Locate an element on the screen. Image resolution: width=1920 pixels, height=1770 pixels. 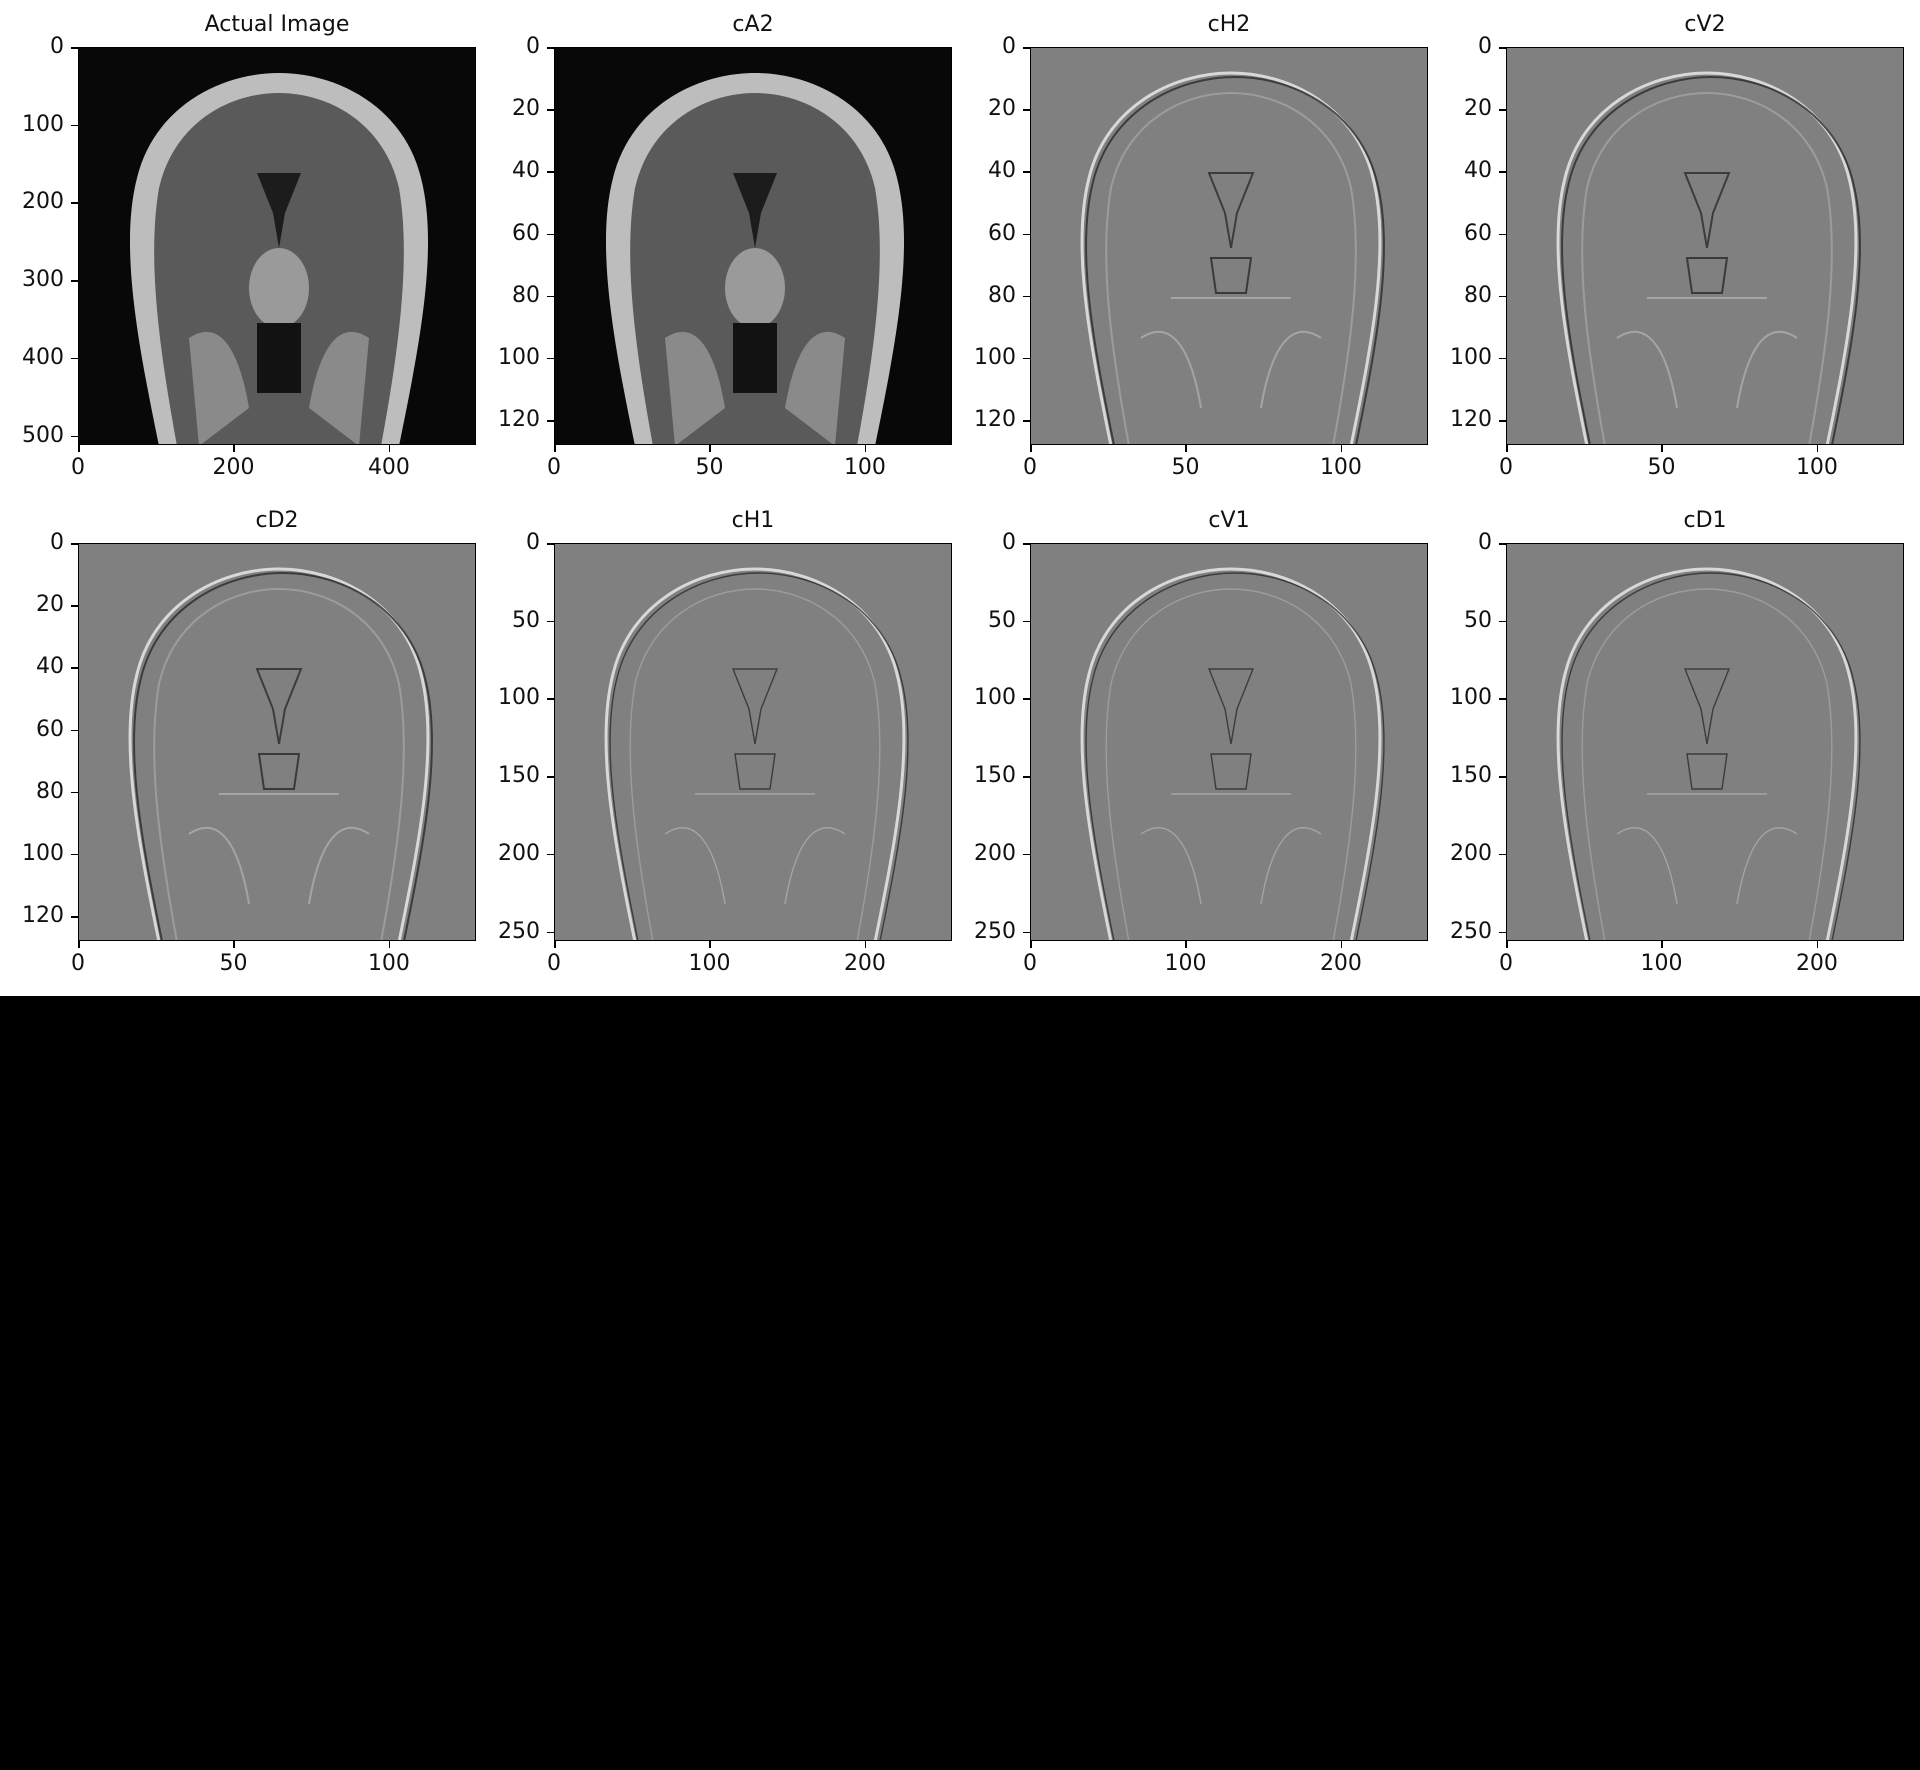
subplot-title: cD2 is located at coordinates (277, 520).